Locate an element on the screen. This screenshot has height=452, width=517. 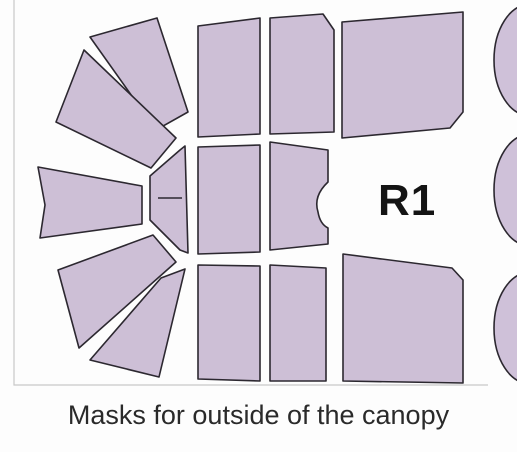
sheet-code-label: R1 is located at coordinates (407, 200).